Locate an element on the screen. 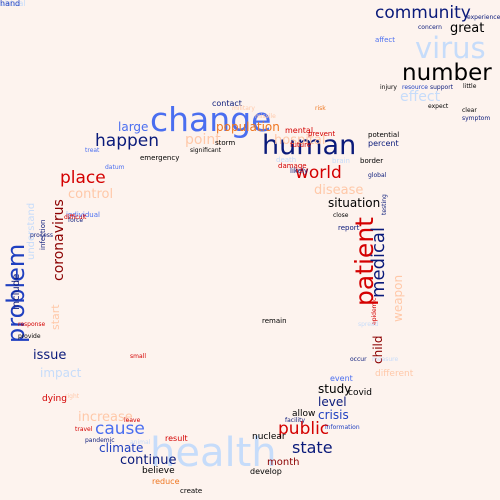 Image resolution: width=500 pixels, height=500 pixels. word-future: future is located at coordinates (301, 145).